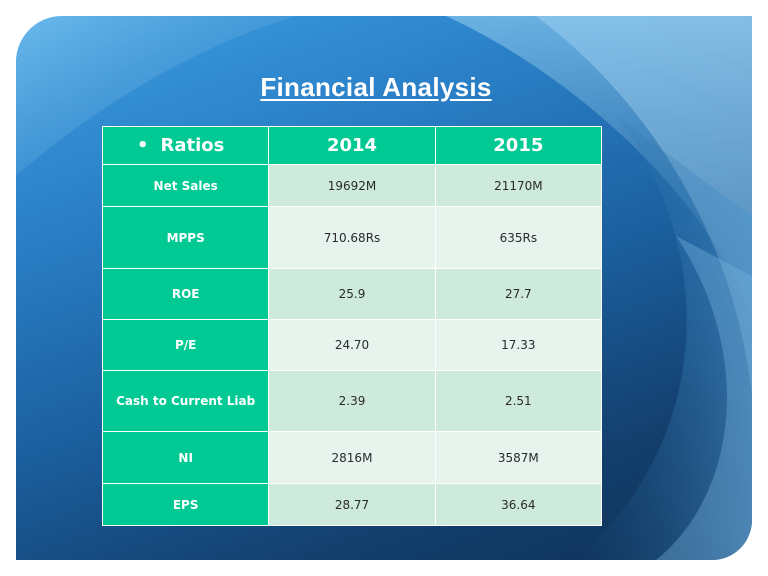  I want to click on row-label: EPS, so click(185, 504).